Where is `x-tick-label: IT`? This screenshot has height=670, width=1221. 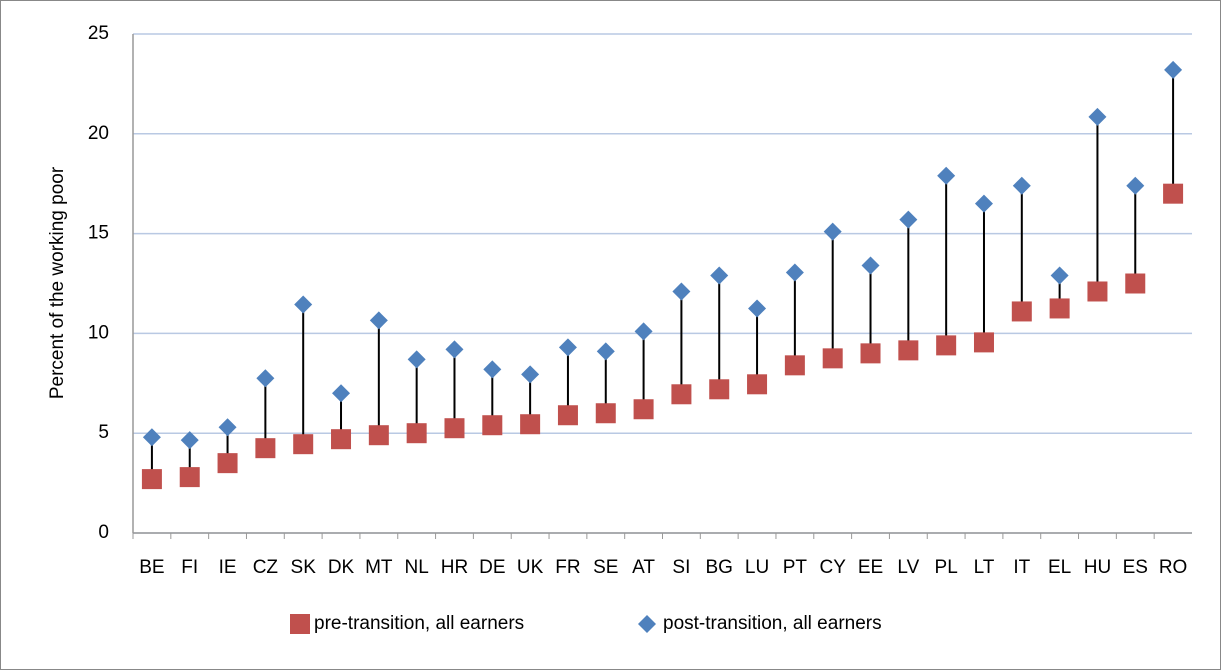 x-tick-label: IT is located at coordinates (1021, 567).